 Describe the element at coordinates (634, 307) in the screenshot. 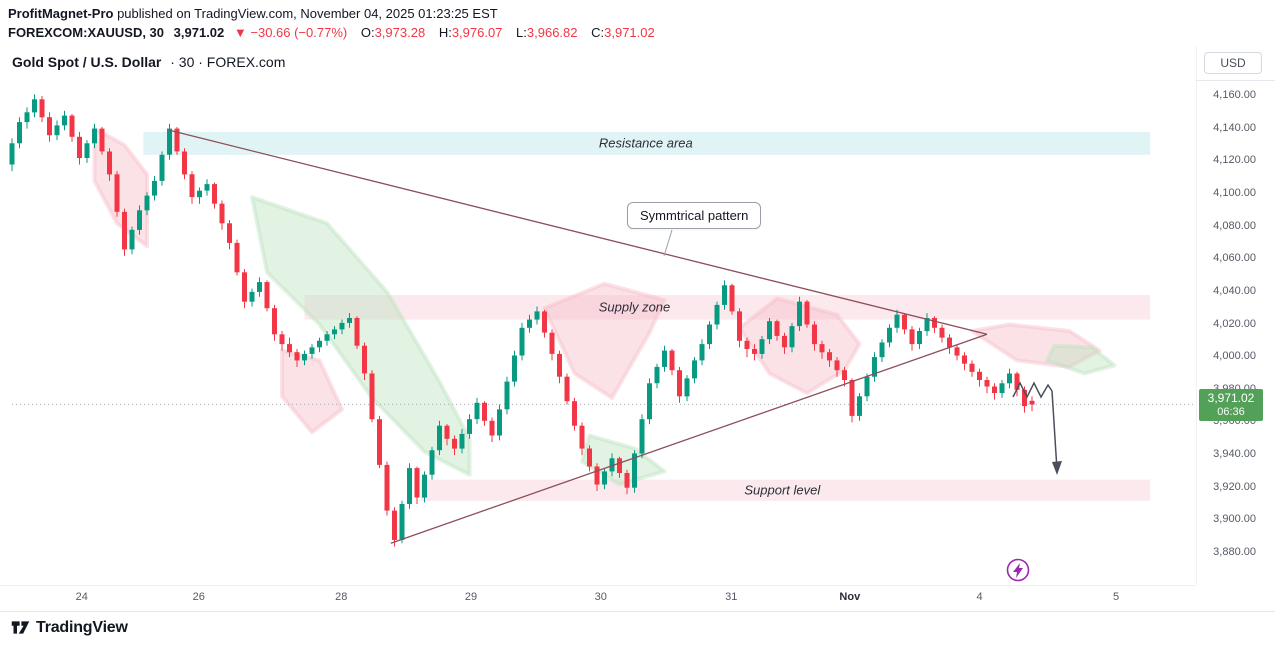

I see `zone-label: Supply zone` at that location.